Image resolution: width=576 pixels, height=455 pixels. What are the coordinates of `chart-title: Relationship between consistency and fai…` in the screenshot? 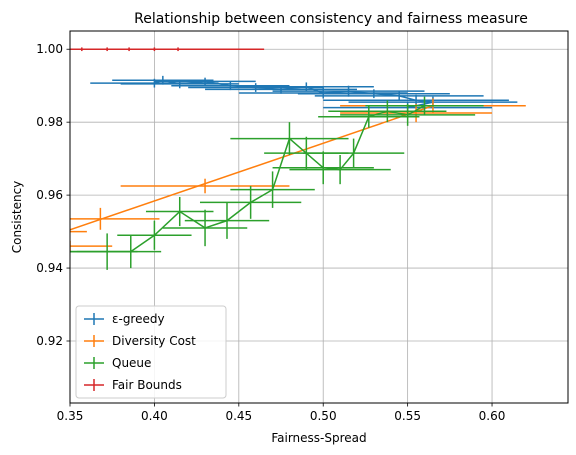 It's located at (331, 19).